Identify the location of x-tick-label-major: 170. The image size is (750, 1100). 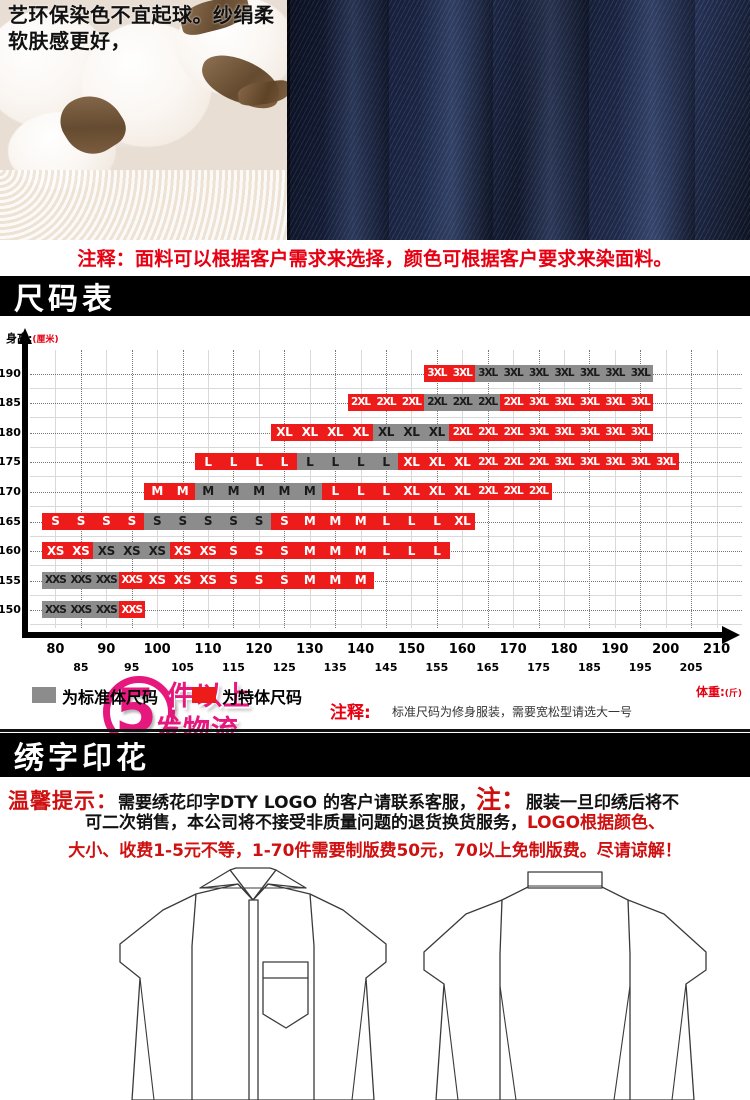
(513, 649).